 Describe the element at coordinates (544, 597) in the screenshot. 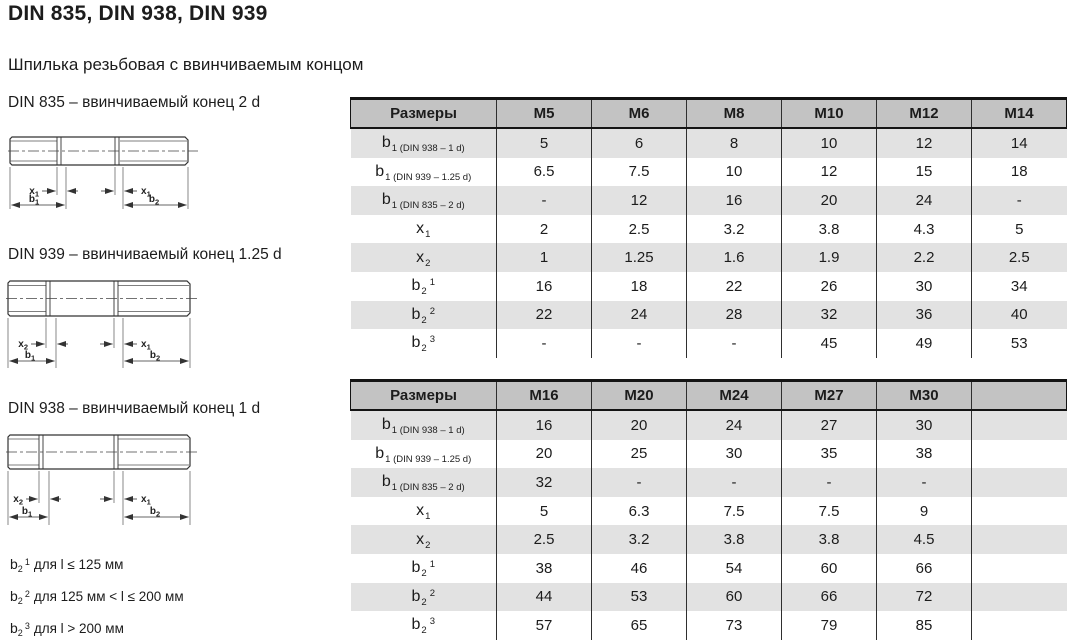

I see `value-cell: 44` at that location.